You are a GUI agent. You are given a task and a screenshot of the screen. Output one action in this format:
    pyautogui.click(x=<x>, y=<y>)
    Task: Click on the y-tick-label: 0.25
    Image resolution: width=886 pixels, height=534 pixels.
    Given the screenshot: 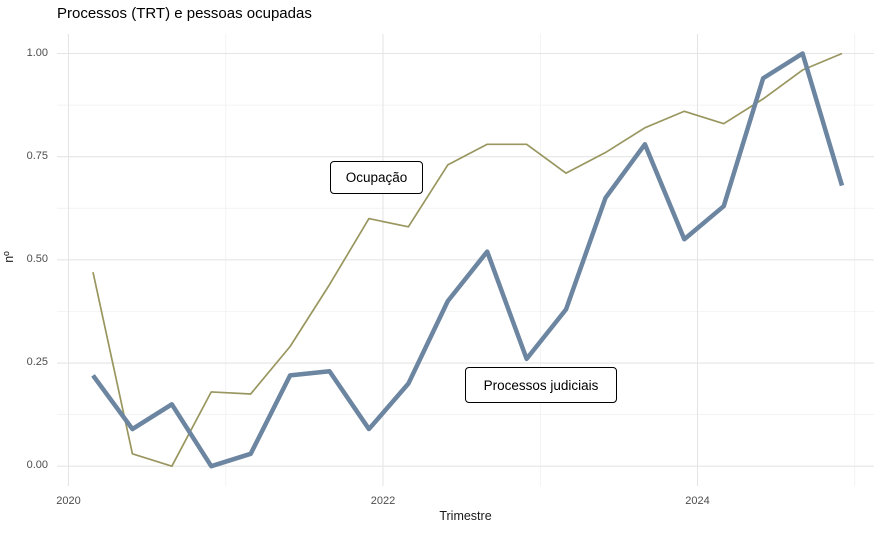 What is the action you would take?
    pyautogui.click(x=37, y=362)
    